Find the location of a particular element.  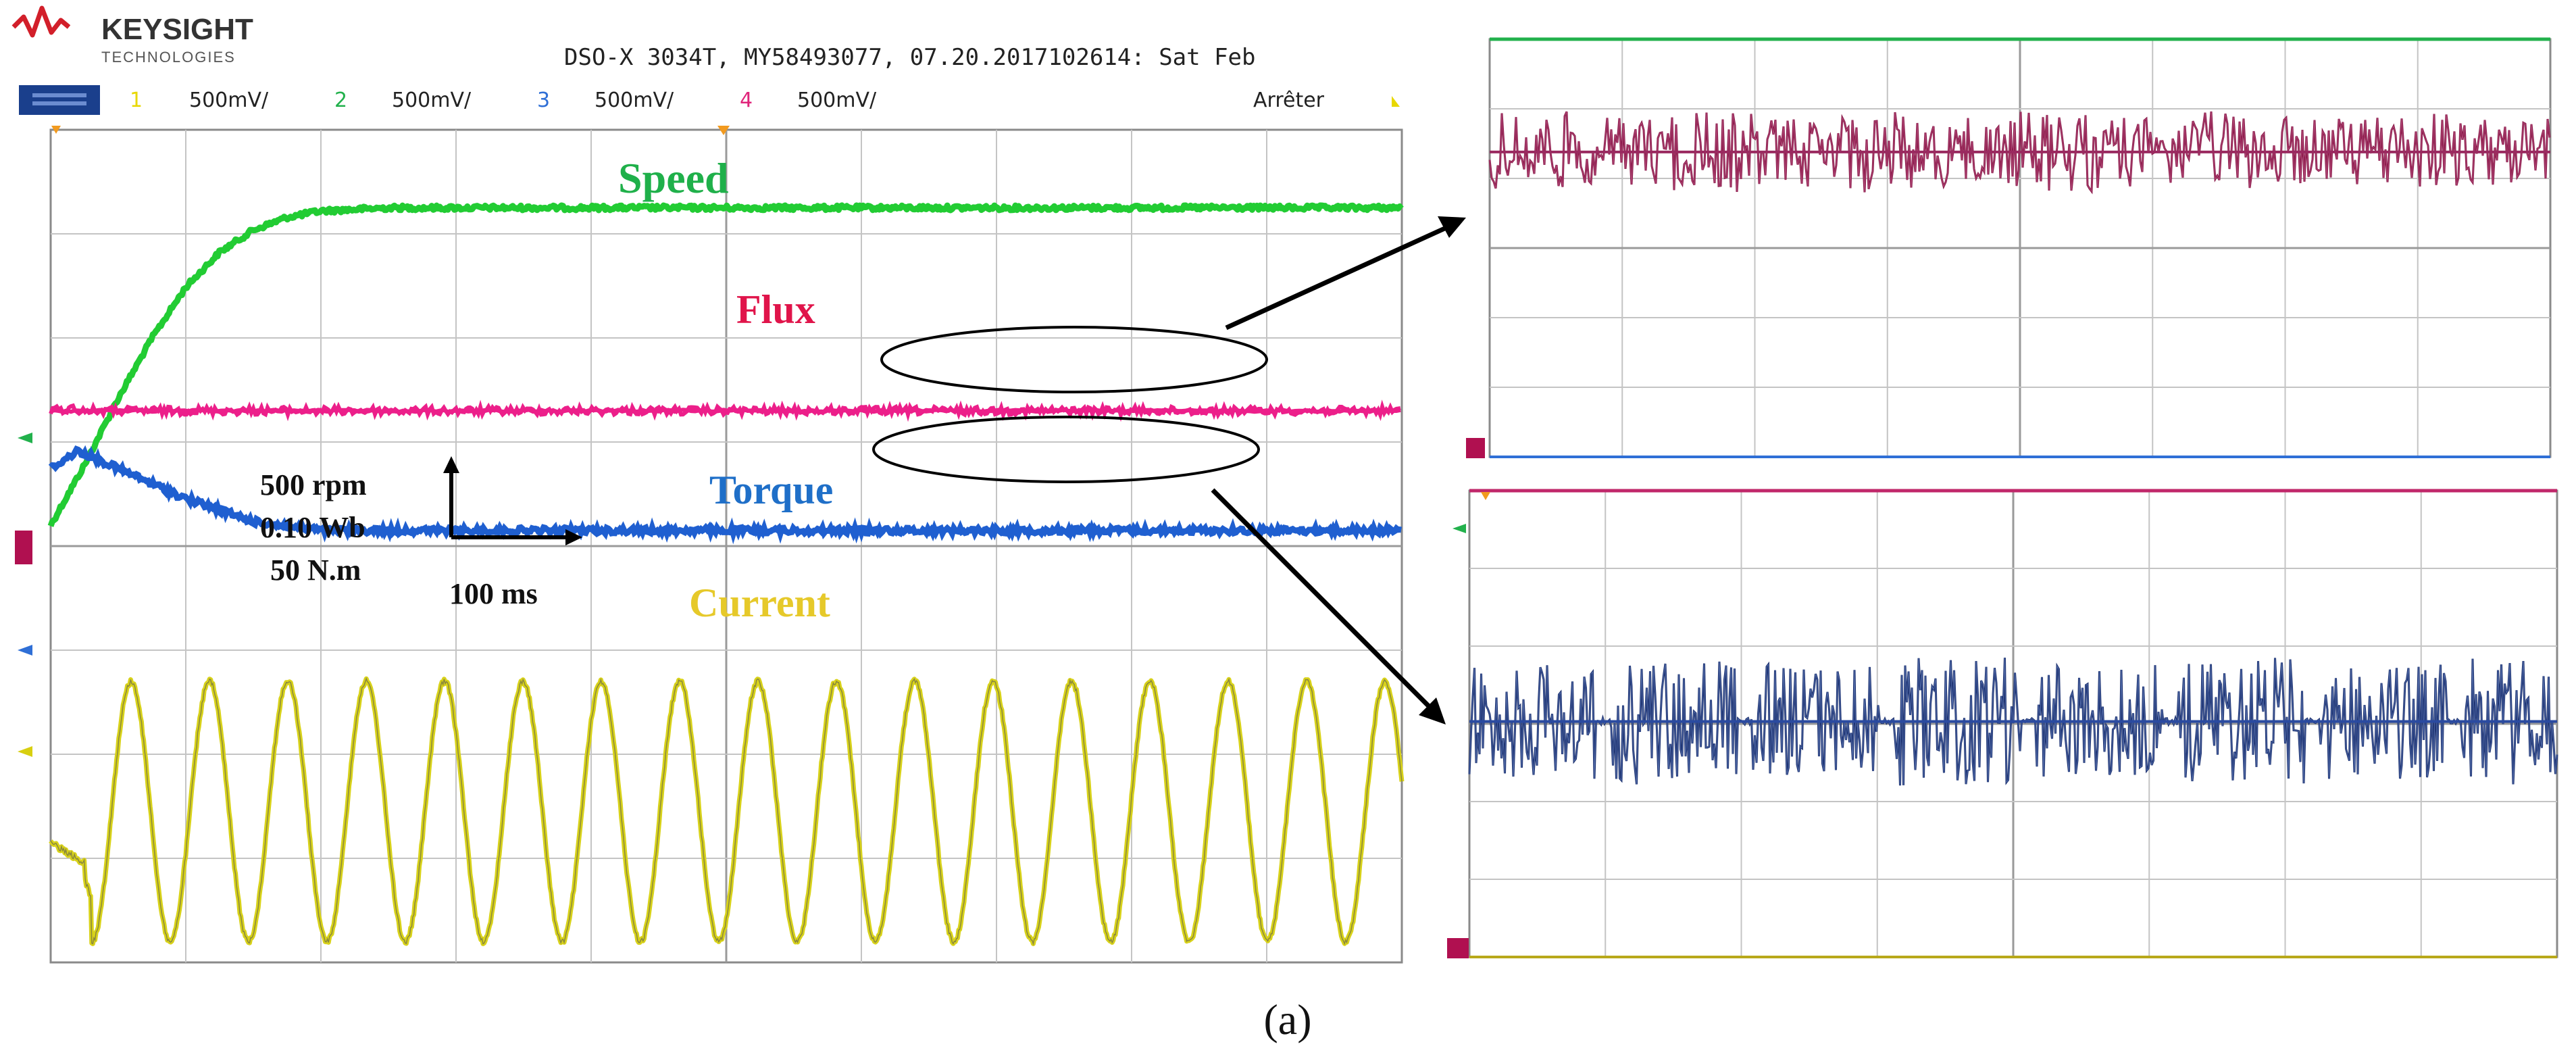

ch4-ground-marker is located at coordinates (23, 547).